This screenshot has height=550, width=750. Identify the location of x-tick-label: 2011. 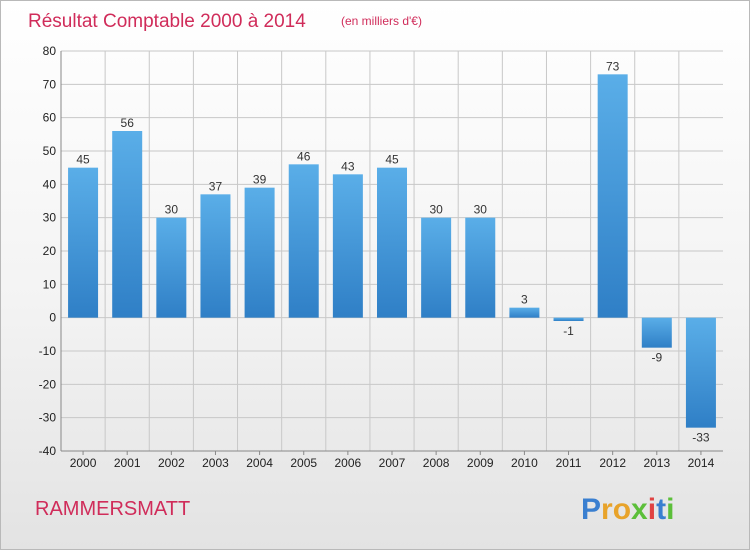
(569, 463).